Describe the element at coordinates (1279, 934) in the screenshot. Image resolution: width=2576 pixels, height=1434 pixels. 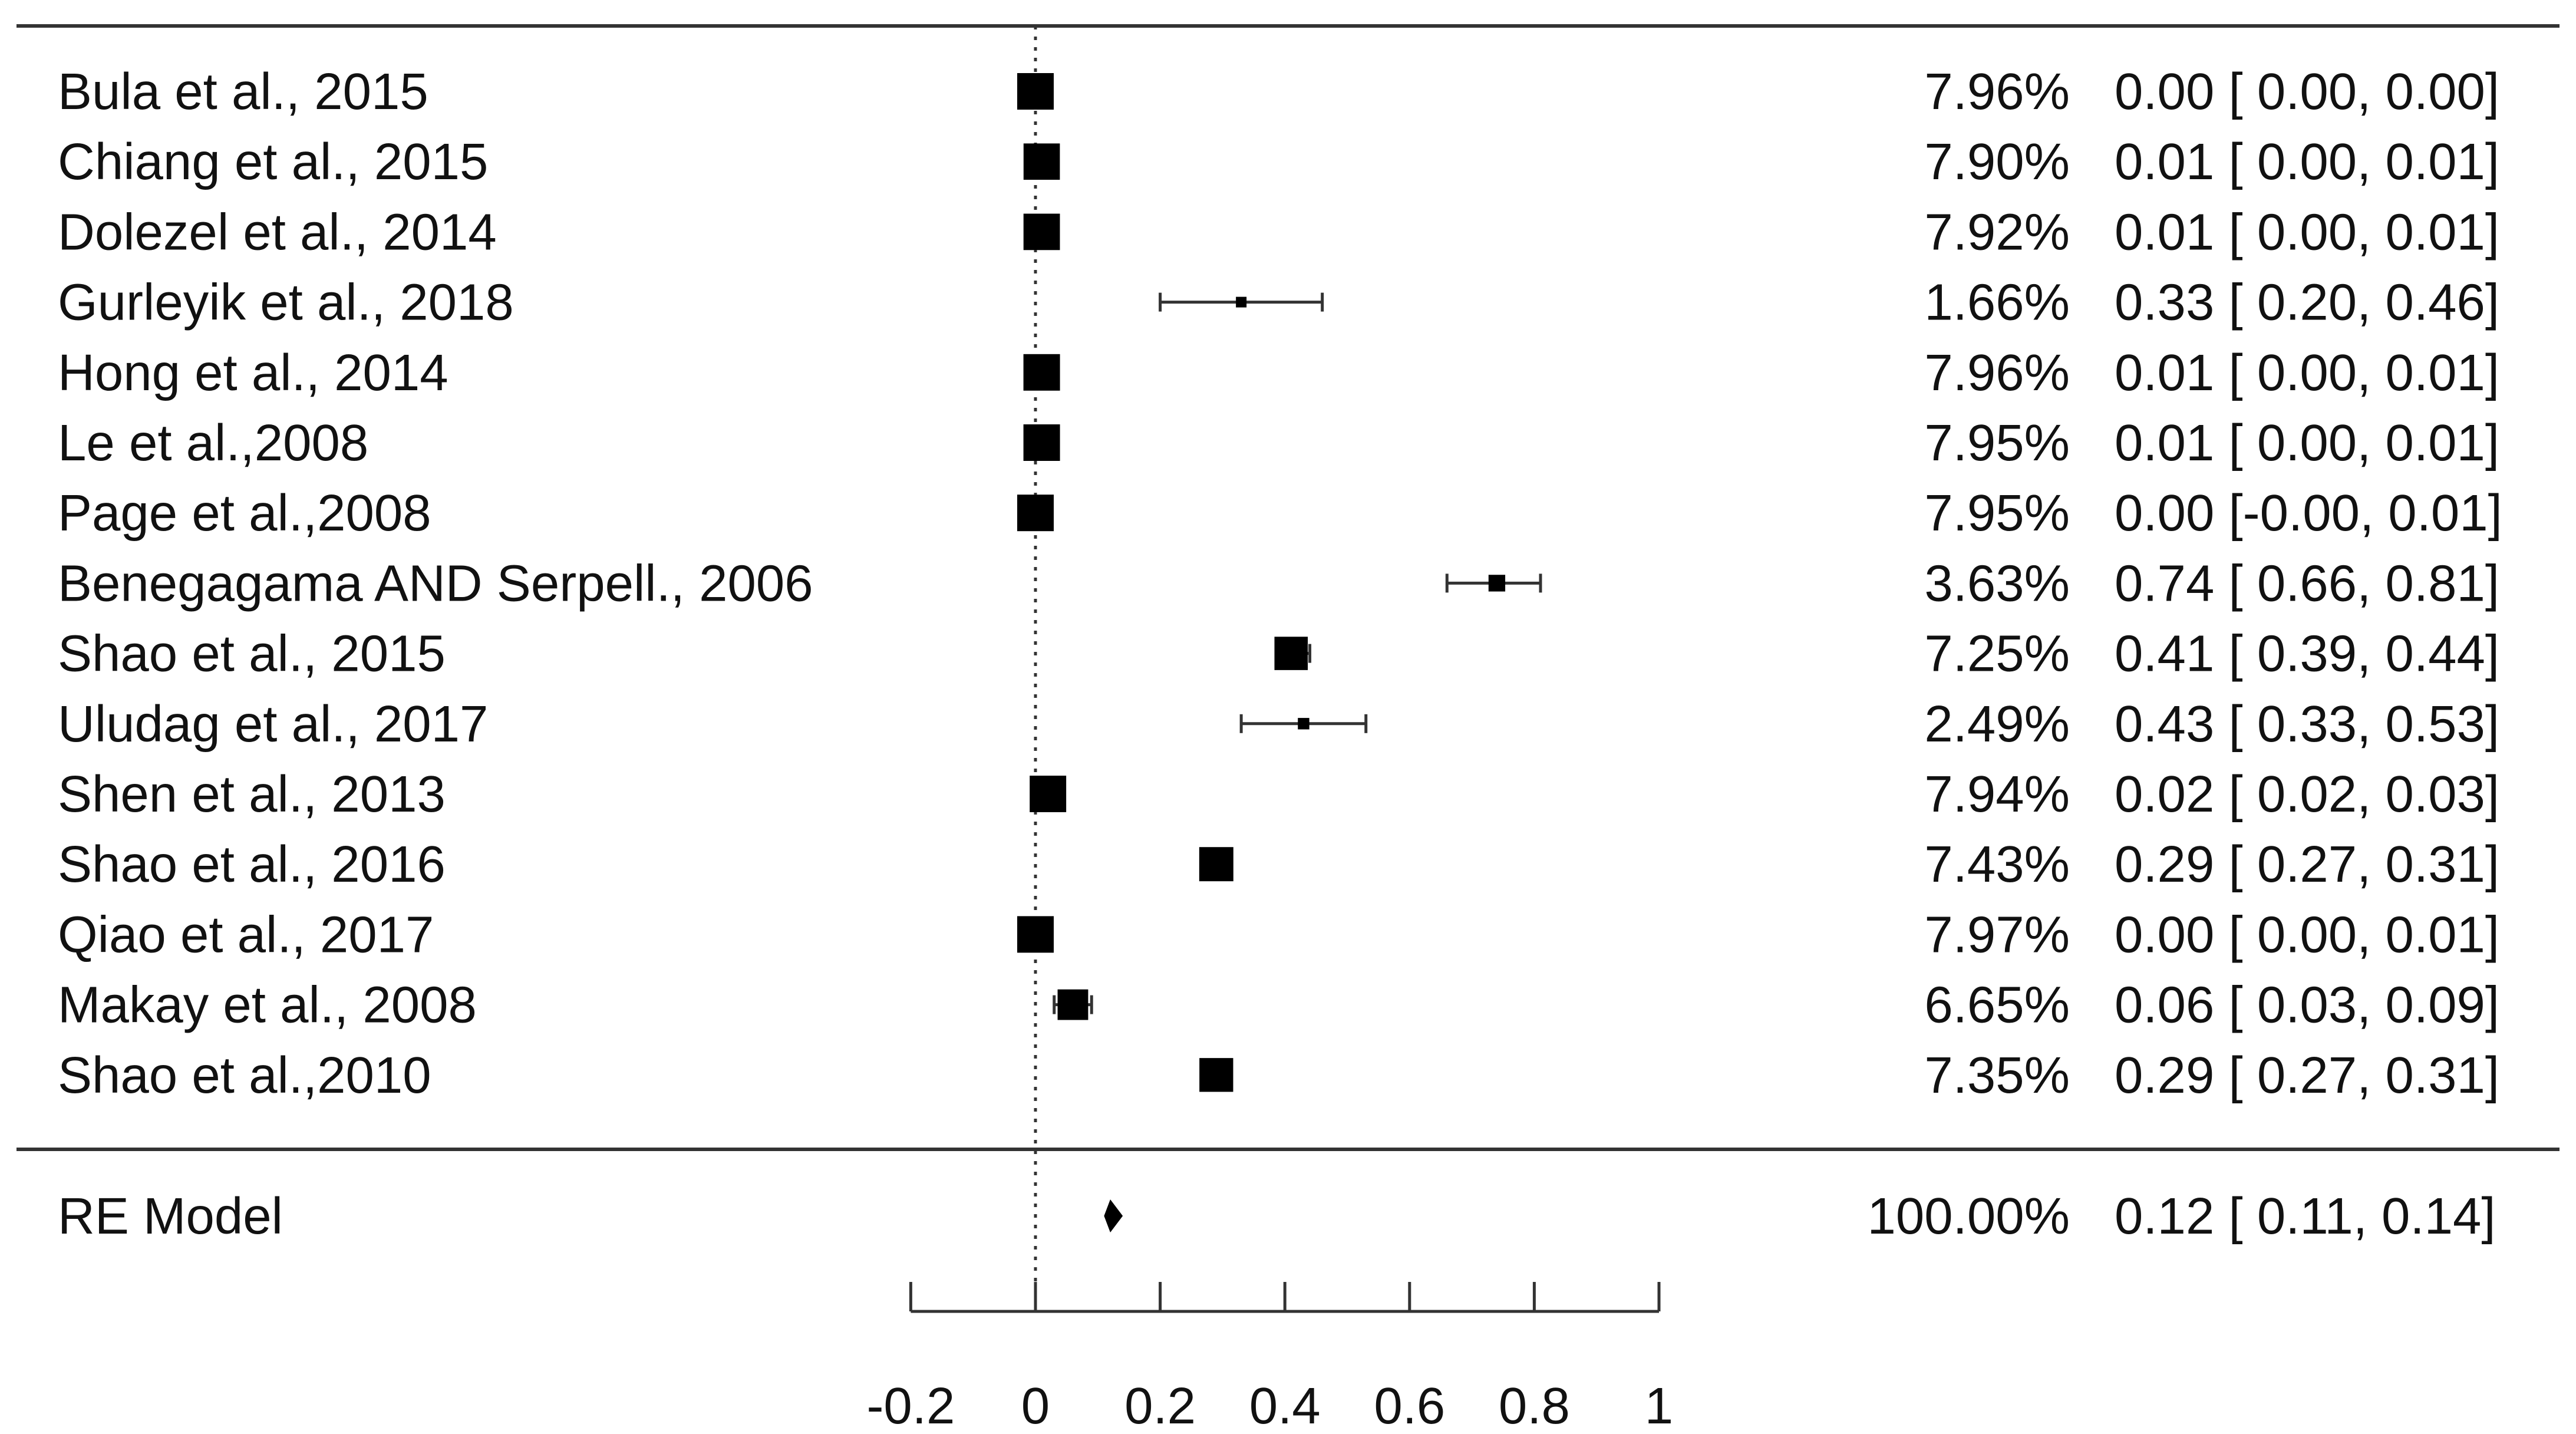
I see `study-row: Qiao et al., 2017 7.97% 0.00 [ 0.00, 0.01]` at that location.